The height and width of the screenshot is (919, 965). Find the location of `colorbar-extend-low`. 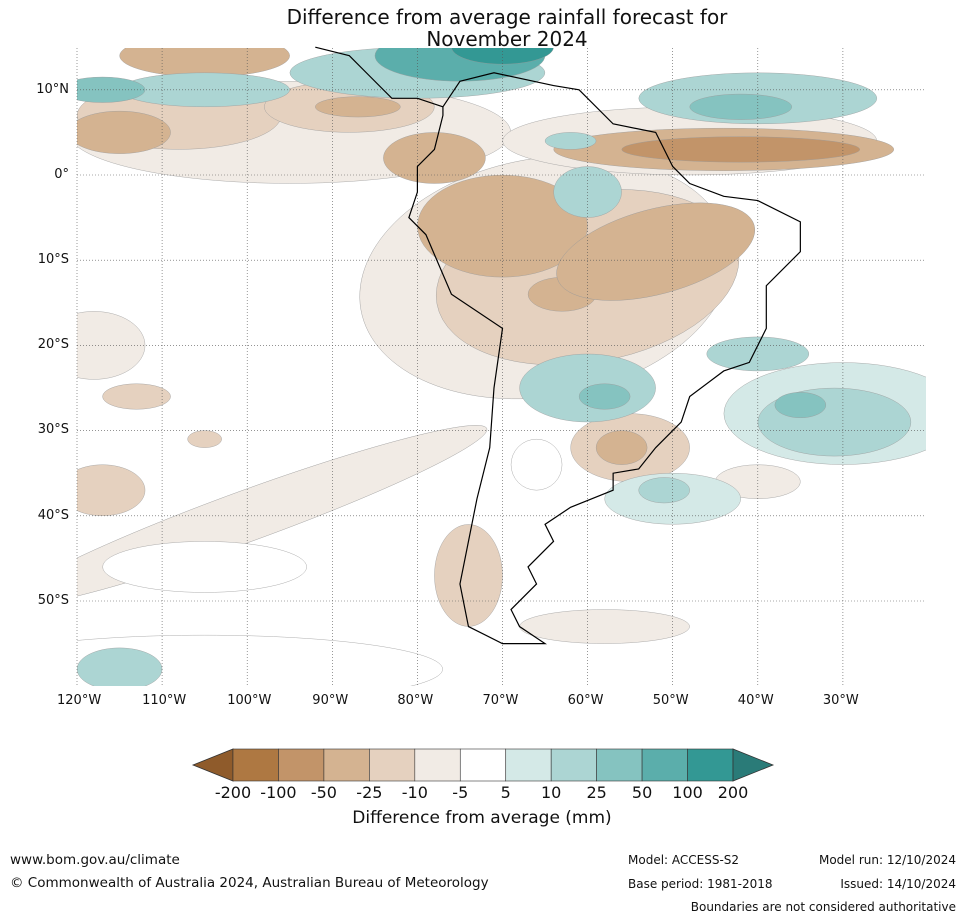

colorbar-extend-low is located at coordinates (212, 765).